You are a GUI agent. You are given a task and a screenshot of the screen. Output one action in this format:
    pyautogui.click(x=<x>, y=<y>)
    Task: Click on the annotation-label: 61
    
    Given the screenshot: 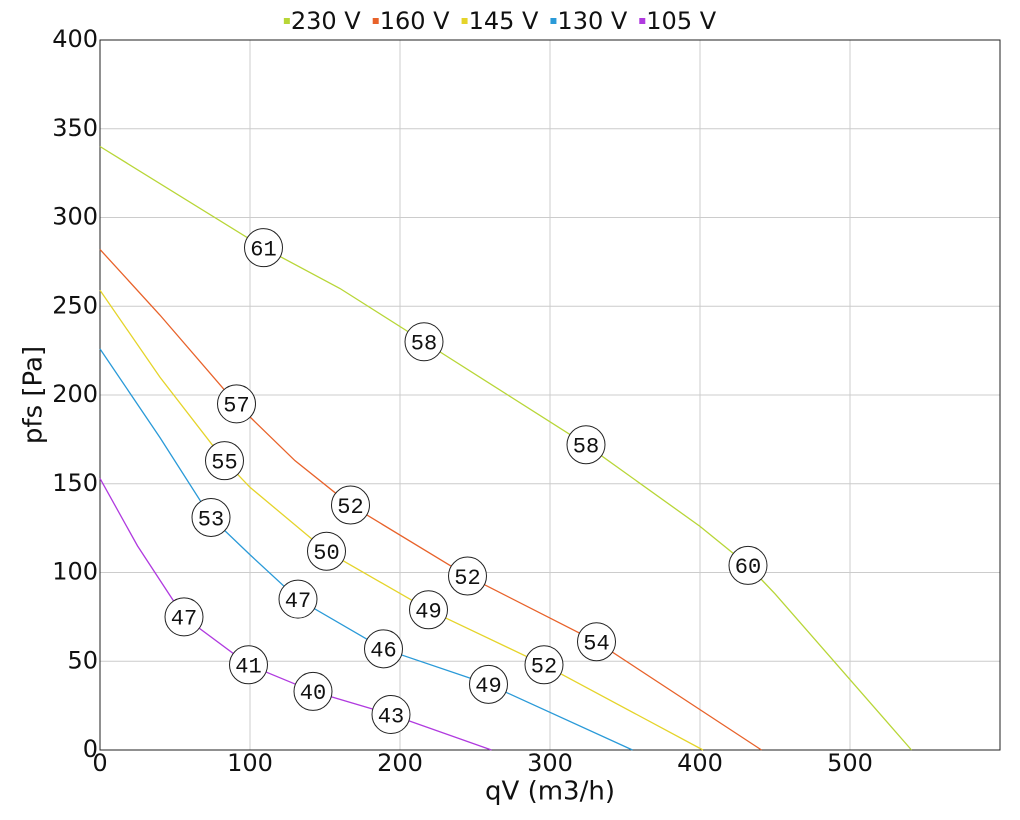 What is the action you would take?
    pyautogui.click(x=263, y=249)
    